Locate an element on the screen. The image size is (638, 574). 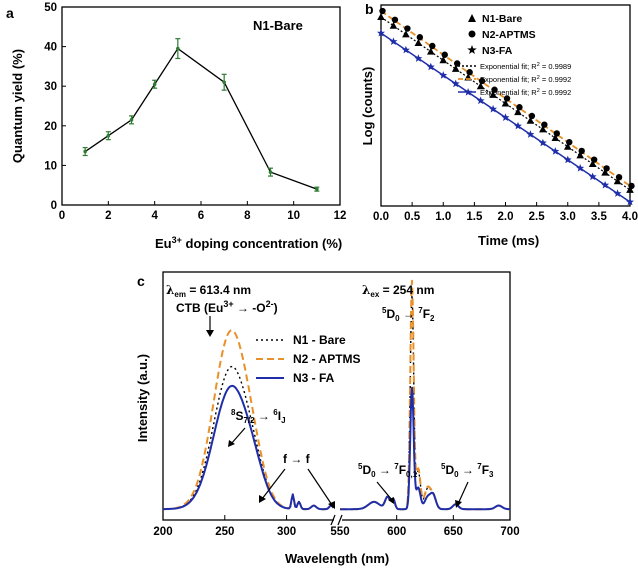
transition-8s-arrow is located at coordinates (238, 436).